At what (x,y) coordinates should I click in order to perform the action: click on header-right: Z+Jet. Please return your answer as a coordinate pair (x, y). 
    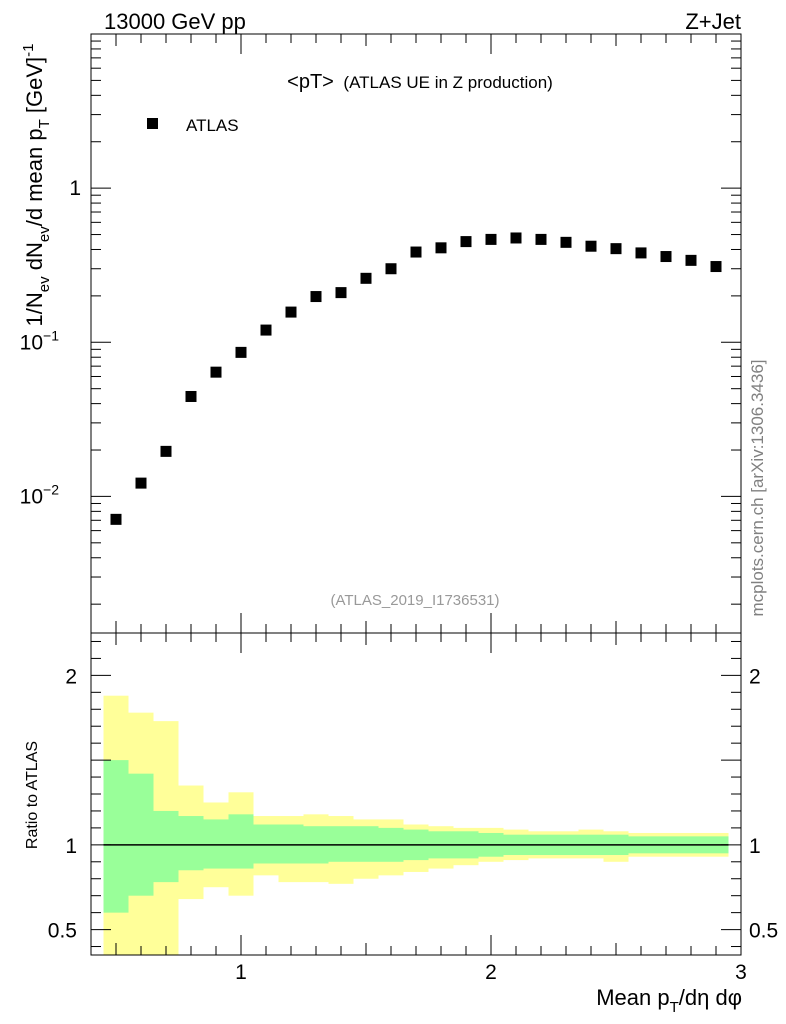
    Looking at the image, I should click on (713, 21).